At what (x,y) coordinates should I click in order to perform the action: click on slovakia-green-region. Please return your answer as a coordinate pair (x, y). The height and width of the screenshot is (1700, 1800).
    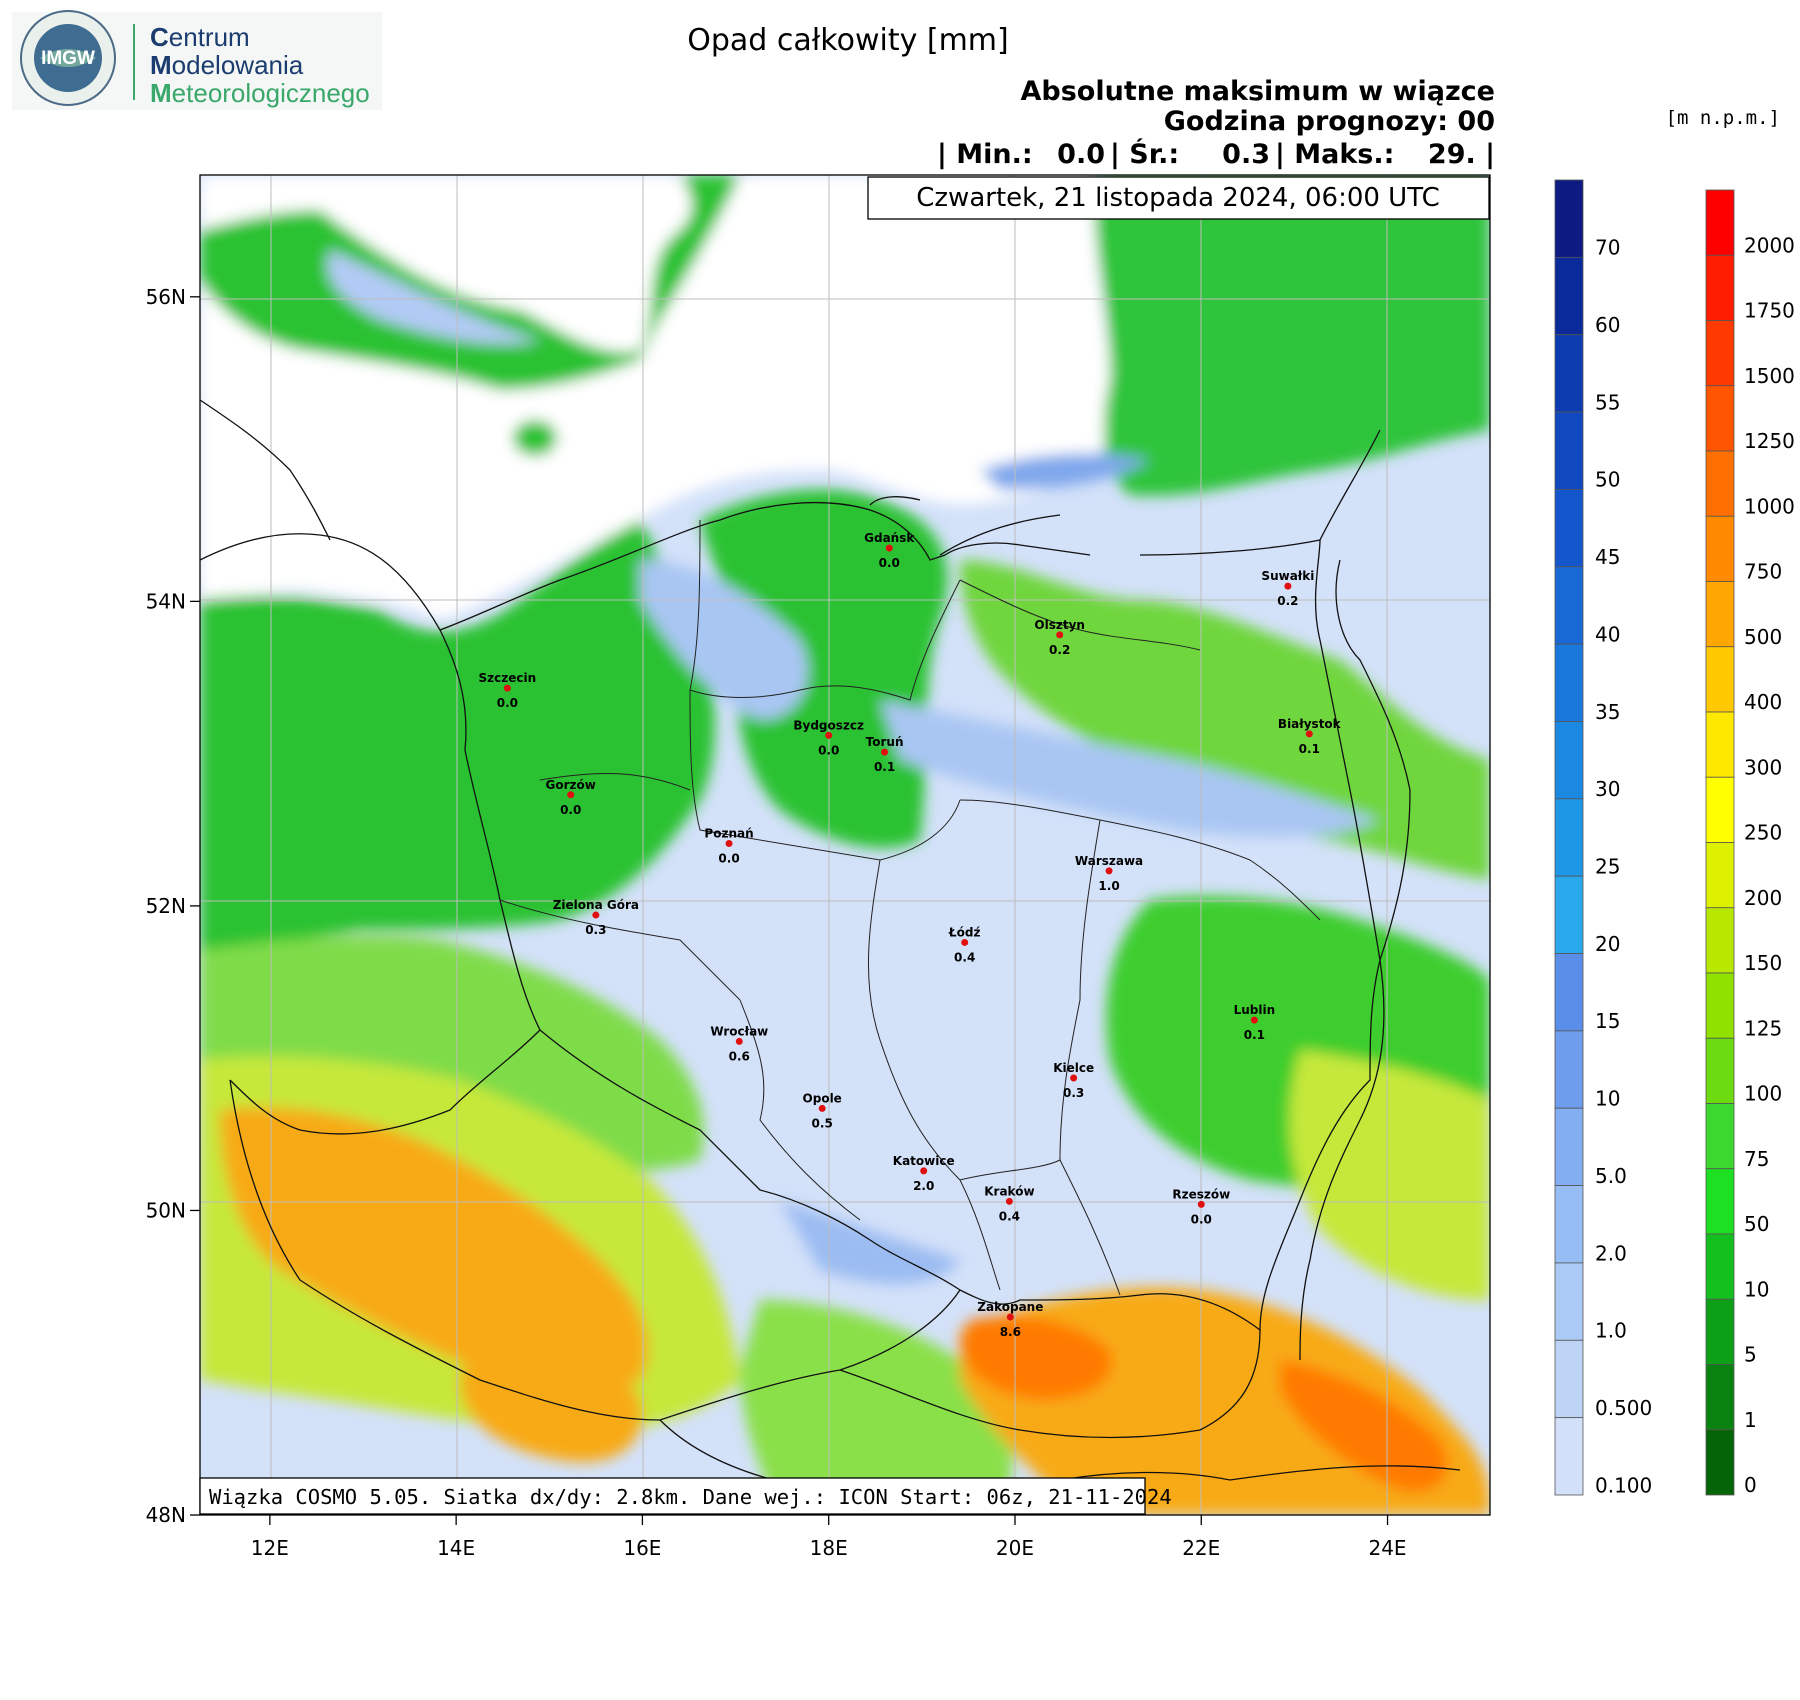
    Looking at the image, I should click on (876, 1407).